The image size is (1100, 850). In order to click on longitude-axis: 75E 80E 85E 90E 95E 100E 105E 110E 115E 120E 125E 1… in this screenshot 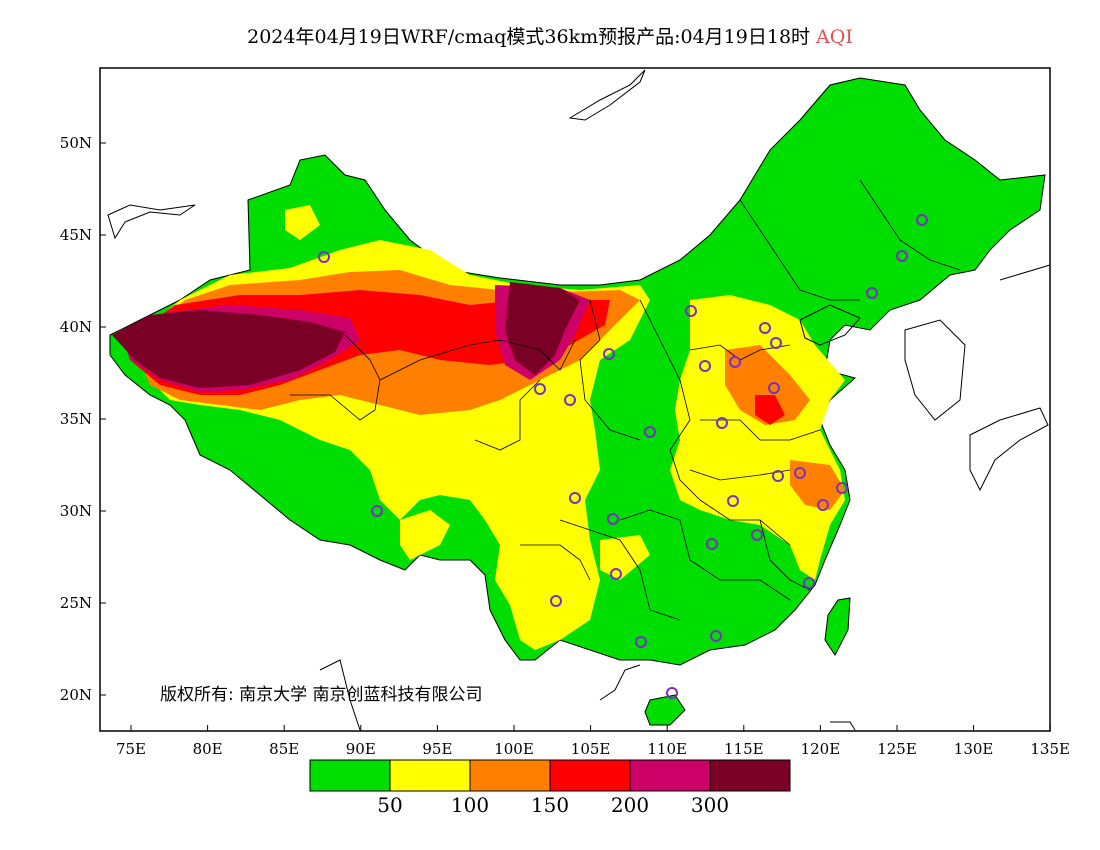, I will do `click(593, 741)`.